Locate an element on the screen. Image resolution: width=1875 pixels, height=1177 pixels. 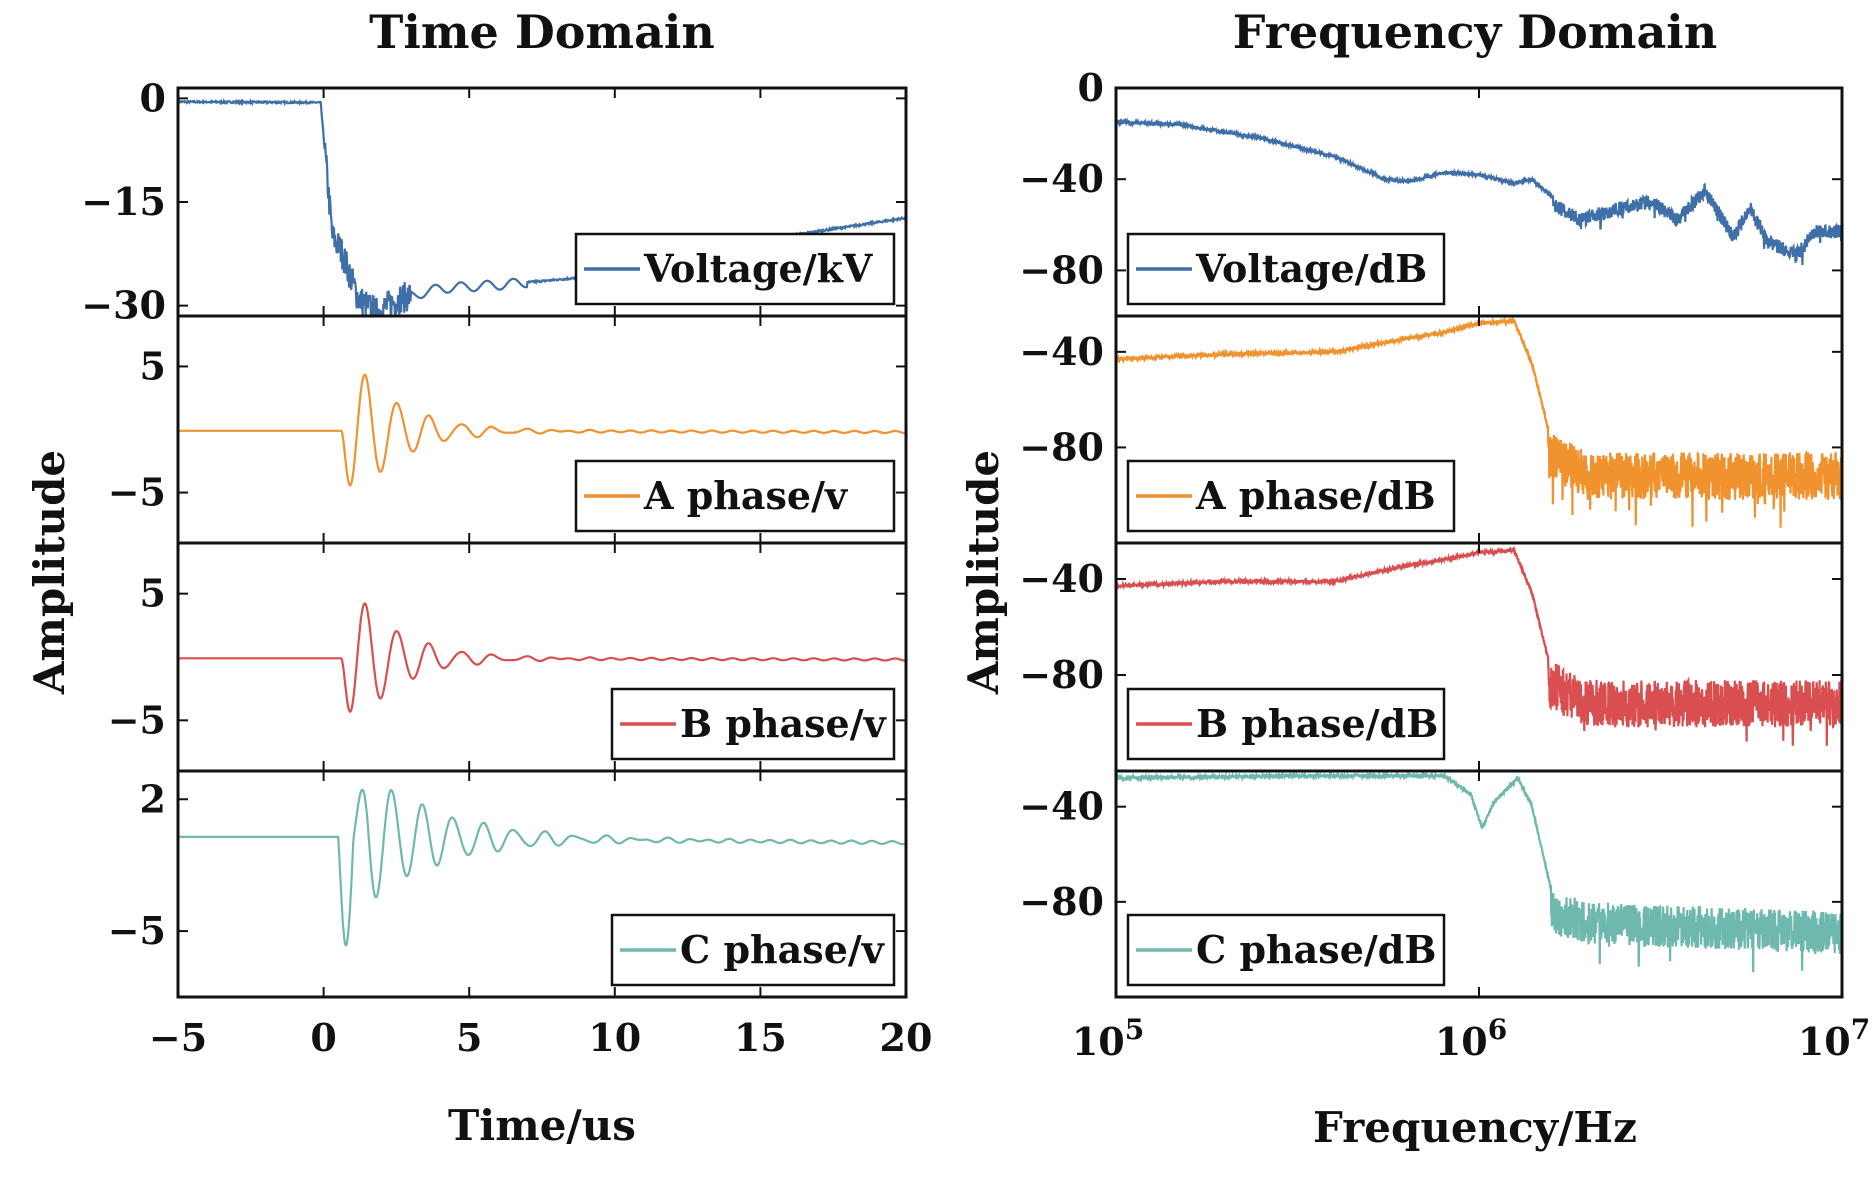
legend: C phase/dB is located at coordinates (1286, 950).